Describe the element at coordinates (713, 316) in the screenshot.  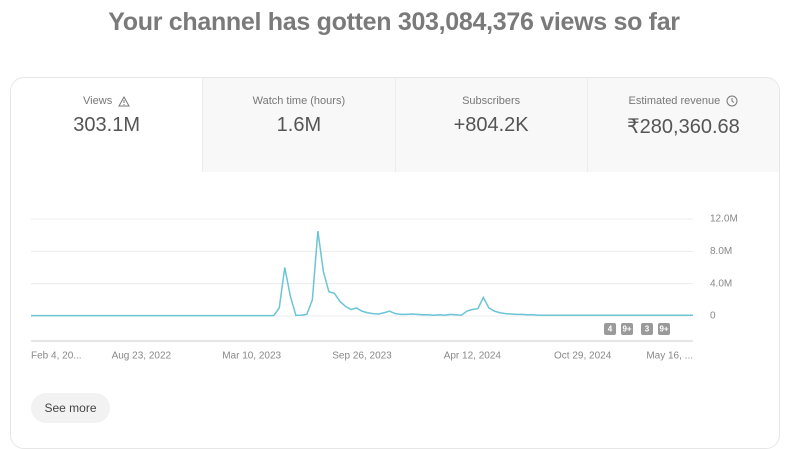
I see `y-tick-label: 0` at that location.